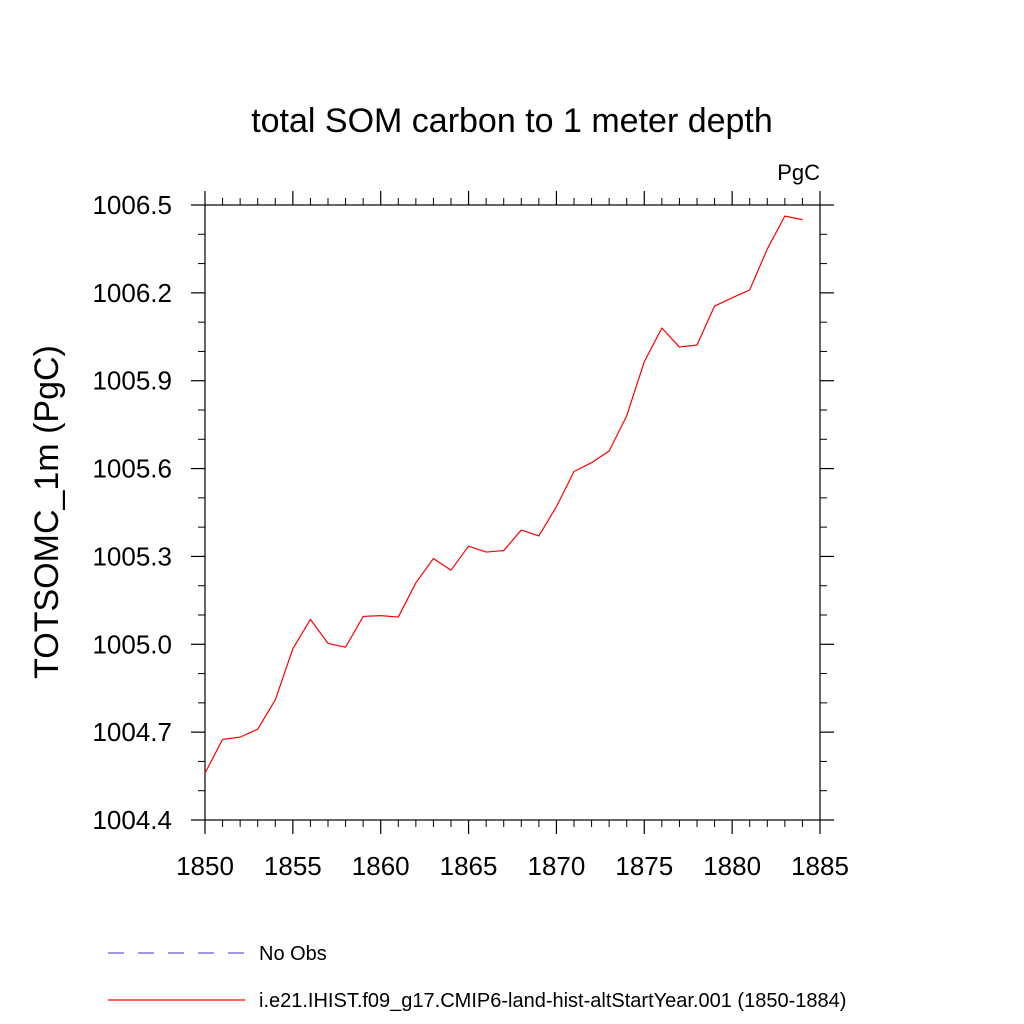  I want to click on x-tick-label: 1860, so click(381, 866).